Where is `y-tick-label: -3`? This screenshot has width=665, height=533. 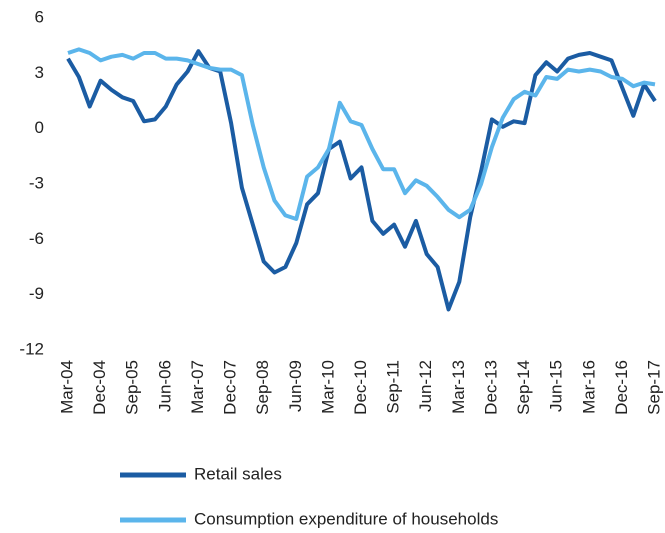
y-tick-label: -3 is located at coordinates (36, 182).